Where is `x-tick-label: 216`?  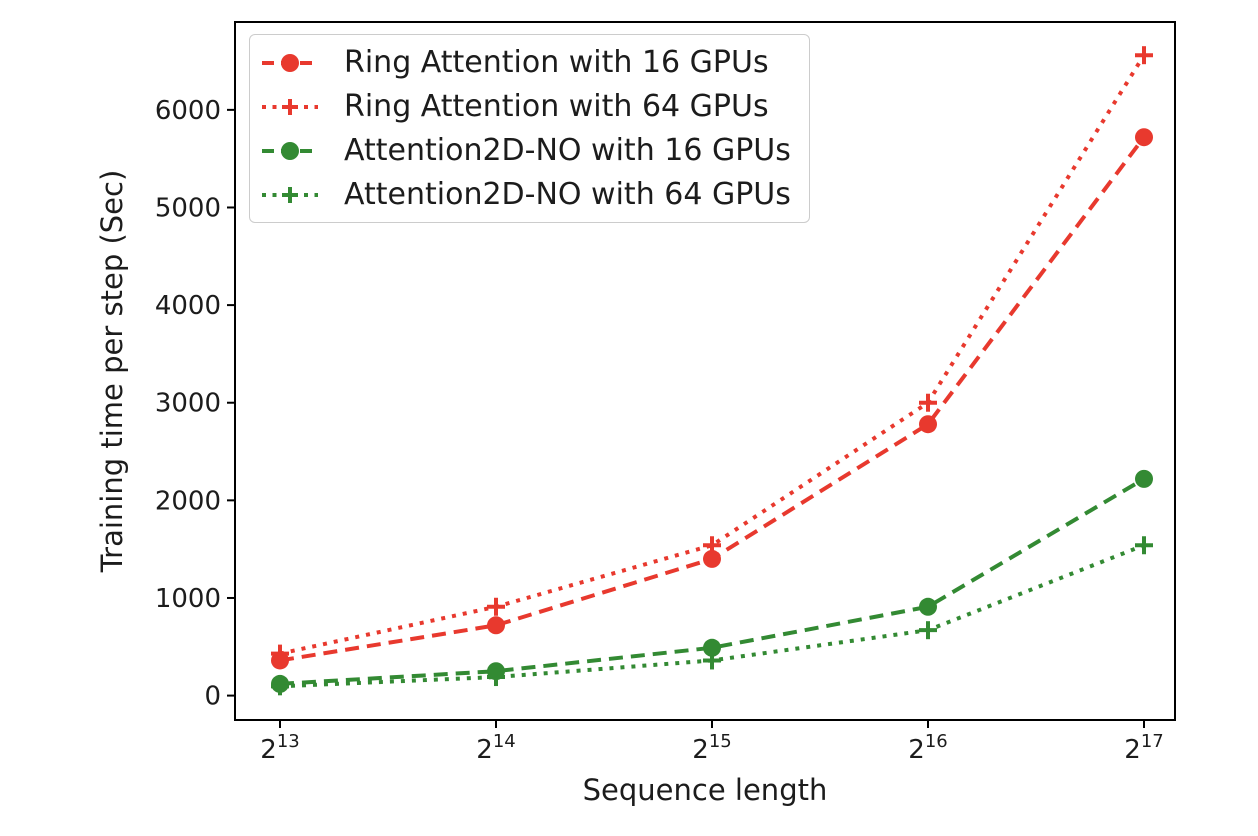 x-tick-label: 216 is located at coordinates (927, 748).